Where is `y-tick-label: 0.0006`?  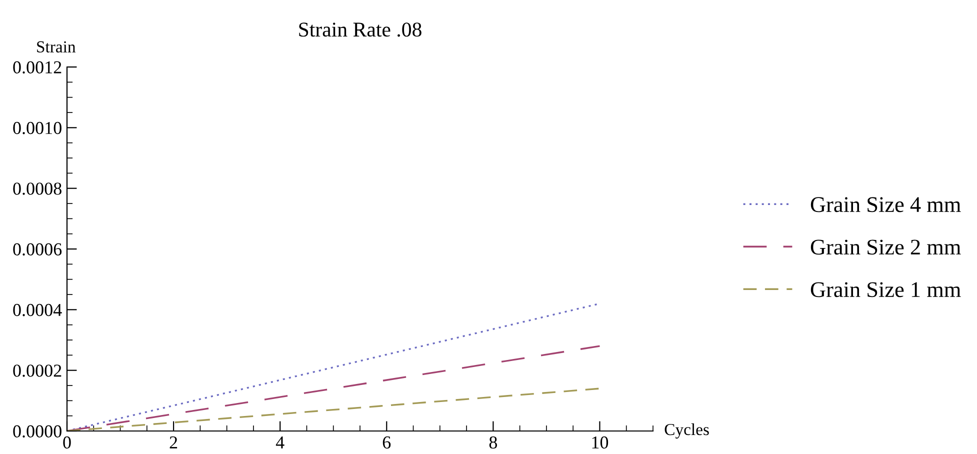
y-tick-label: 0.0006 is located at coordinates (37, 249).